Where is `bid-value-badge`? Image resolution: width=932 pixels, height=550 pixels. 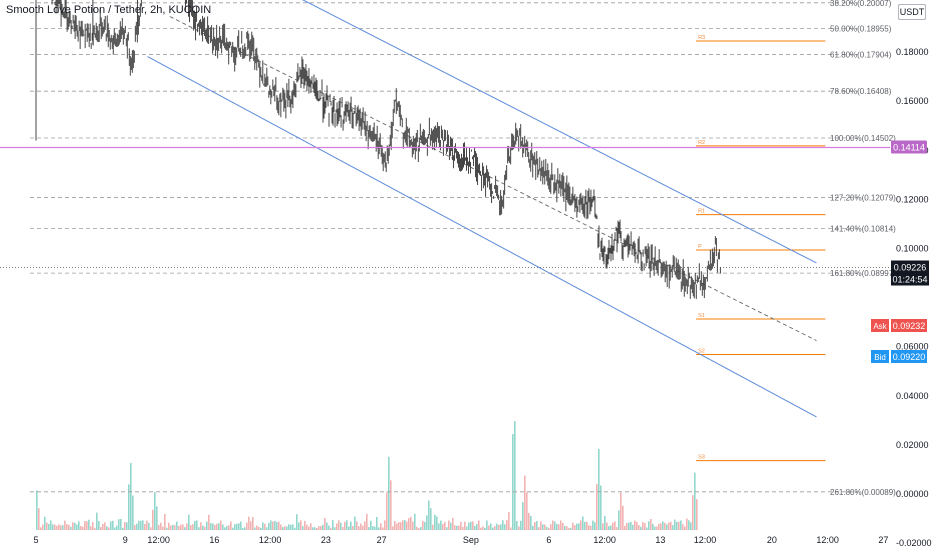 bid-value-badge is located at coordinates (909, 356).